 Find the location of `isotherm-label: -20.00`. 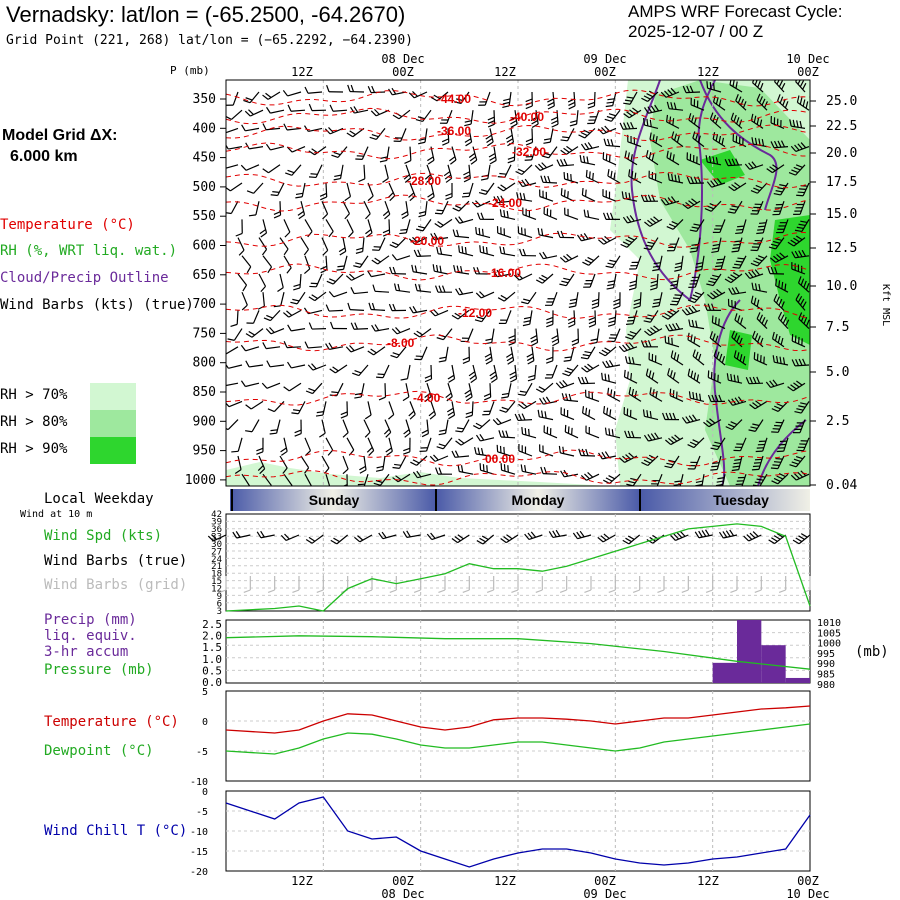

isotherm-label: -20.00 is located at coordinates (427, 241).